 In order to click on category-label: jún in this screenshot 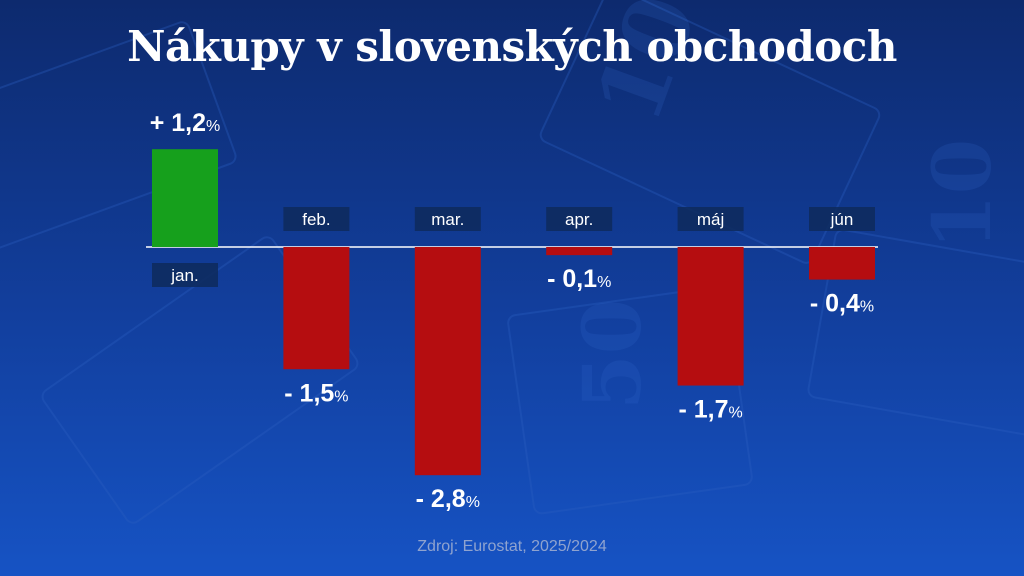, I will do `click(842, 219)`.